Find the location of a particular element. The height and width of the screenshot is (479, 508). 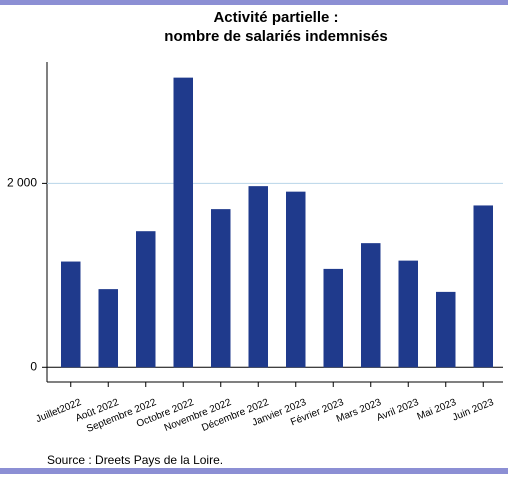

top-band is located at coordinates (254, 2).